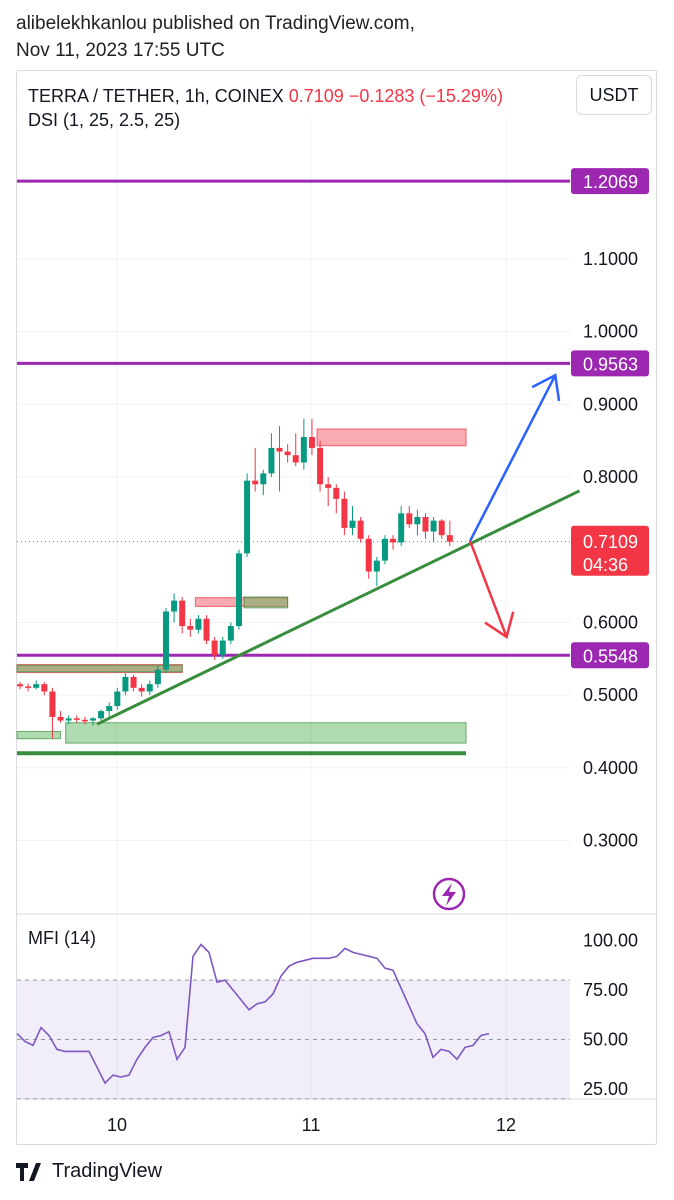  Describe the element at coordinates (156, 96) in the screenshot. I see `symbol-title: TERRA / TETHER, 1h, COINEX` at that location.